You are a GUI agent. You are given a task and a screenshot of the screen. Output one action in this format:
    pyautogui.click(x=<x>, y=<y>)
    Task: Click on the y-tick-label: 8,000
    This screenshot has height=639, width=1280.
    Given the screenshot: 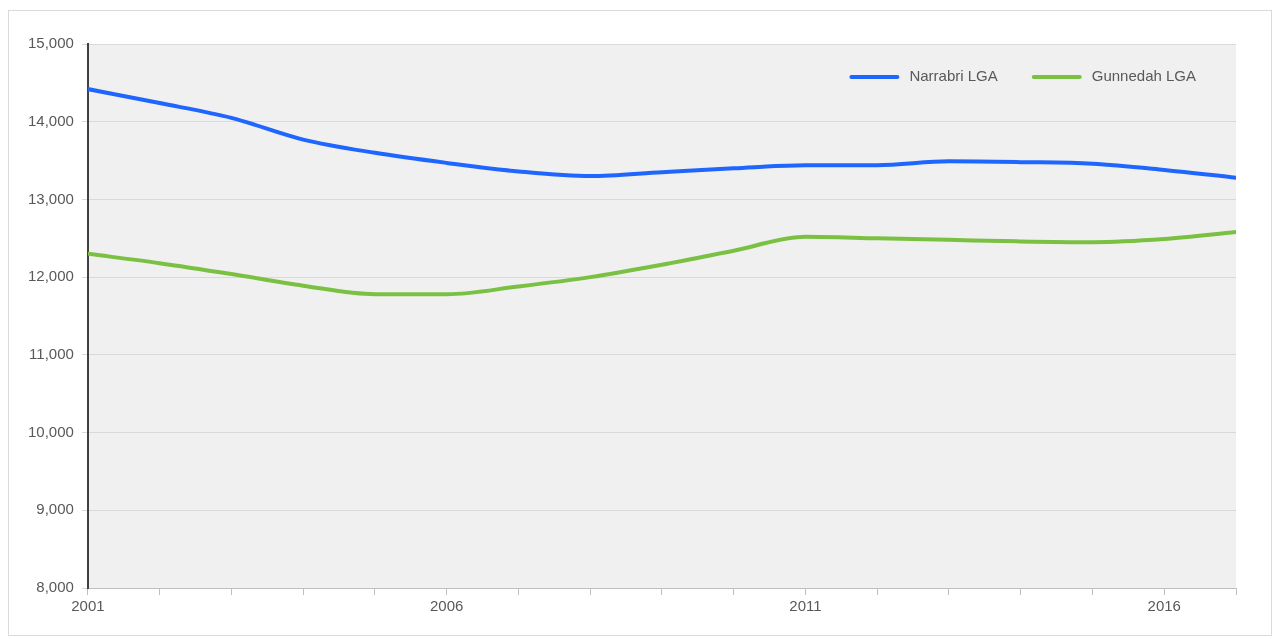 What is the action you would take?
    pyautogui.click(x=55, y=587)
    